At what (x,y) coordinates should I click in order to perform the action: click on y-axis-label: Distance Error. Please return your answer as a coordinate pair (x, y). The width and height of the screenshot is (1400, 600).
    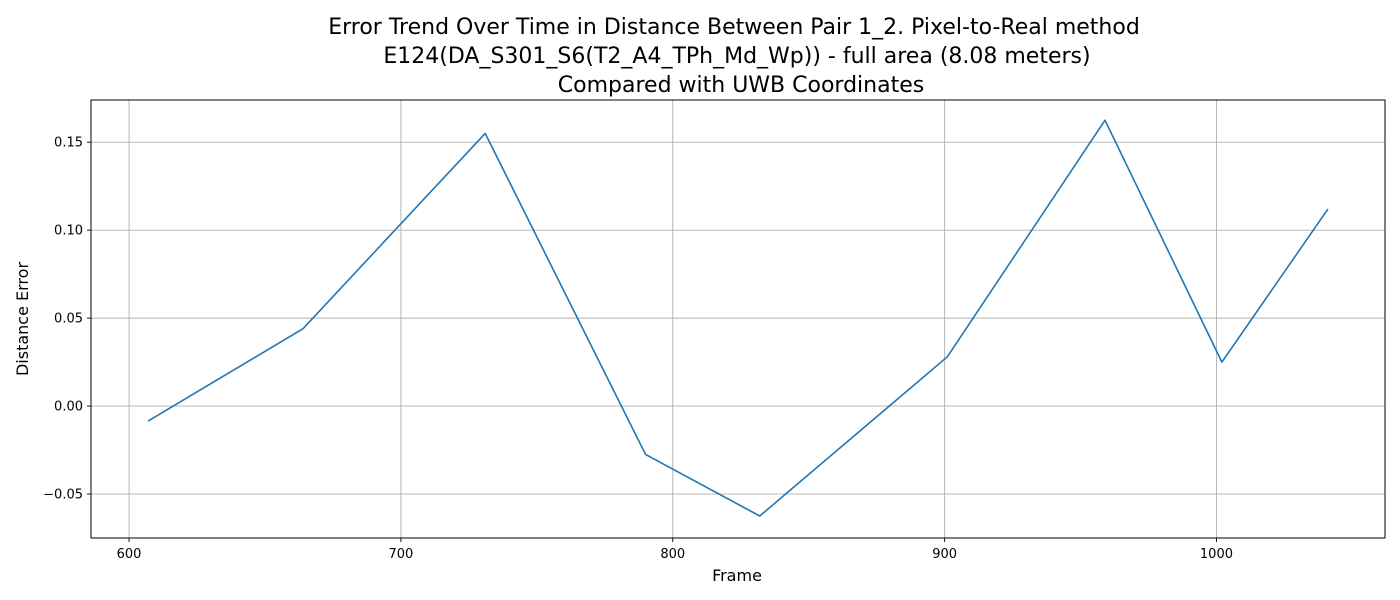
    Looking at the image, I should click on (22, 319).